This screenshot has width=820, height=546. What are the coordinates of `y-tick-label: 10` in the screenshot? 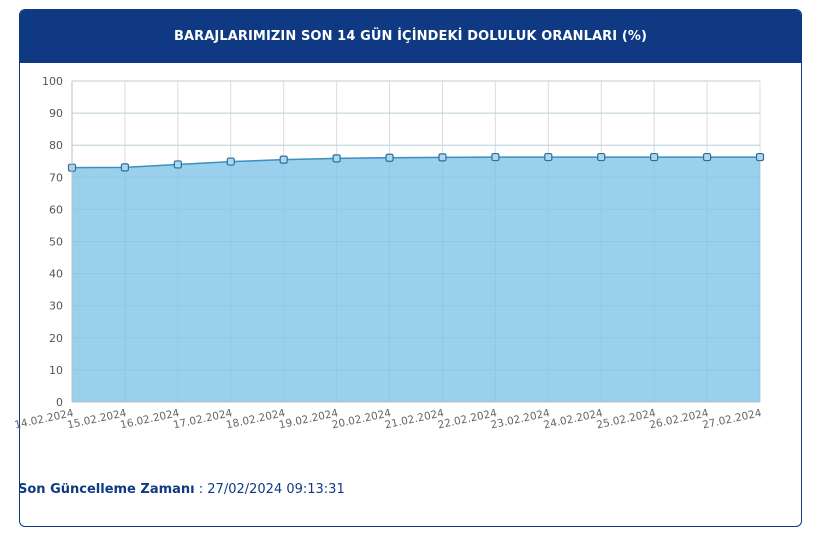 It's located at (56, 370).